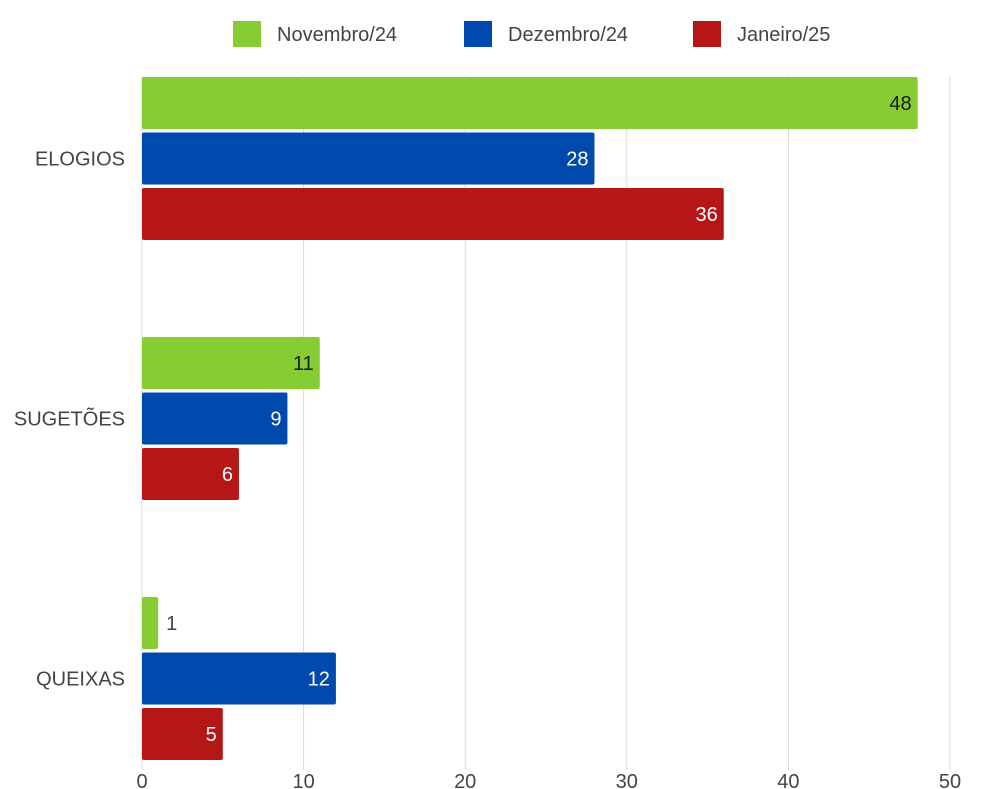 This screenshot has height=789, width=983. I want to click on bar-value-label: 36, so click(707, 215).